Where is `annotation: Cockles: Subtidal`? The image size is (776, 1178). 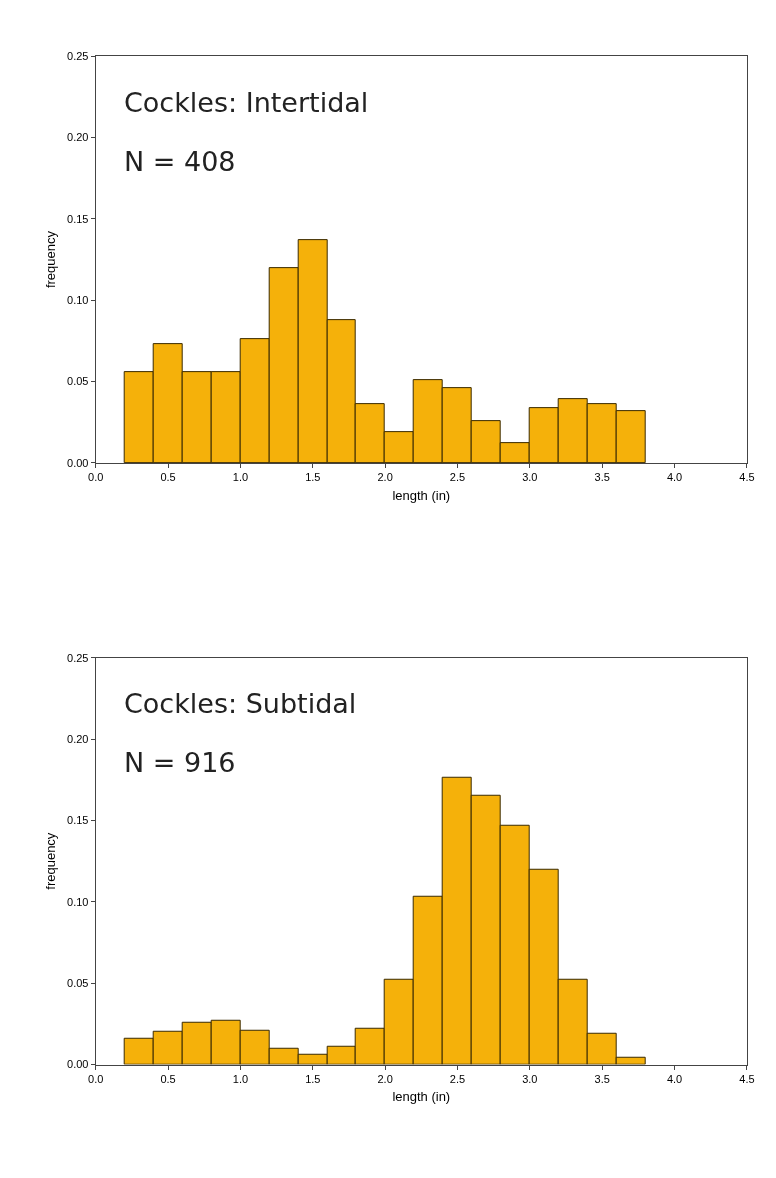 annotation: Cockles: Subtidal is located at coordinates (240, 703).